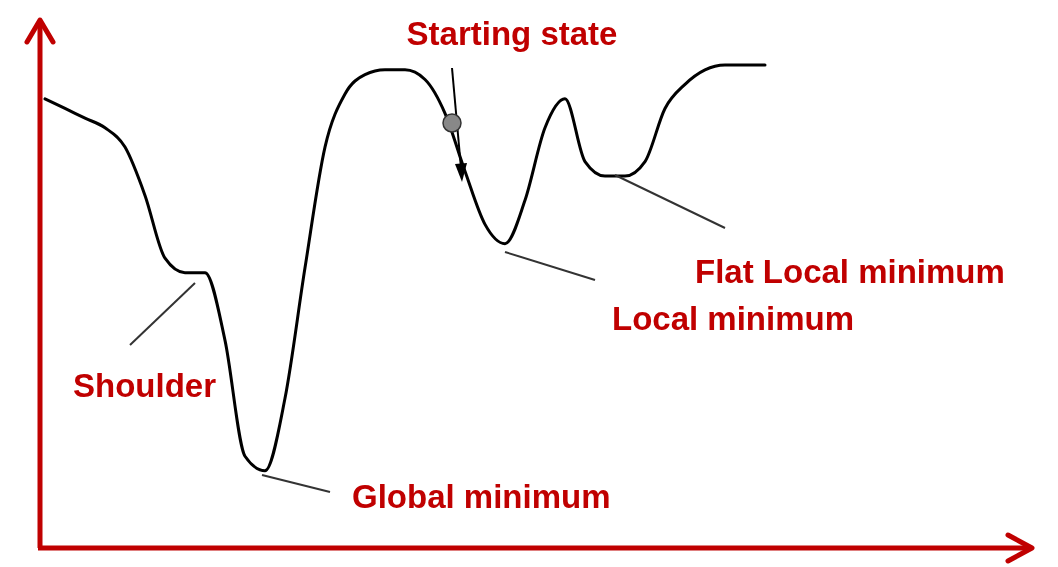 This screenshot has width=1058, height=567. Describe the element at coordinates (850, 271) in the screenshot. I see `annotation: Flat Local minimum` at that location.